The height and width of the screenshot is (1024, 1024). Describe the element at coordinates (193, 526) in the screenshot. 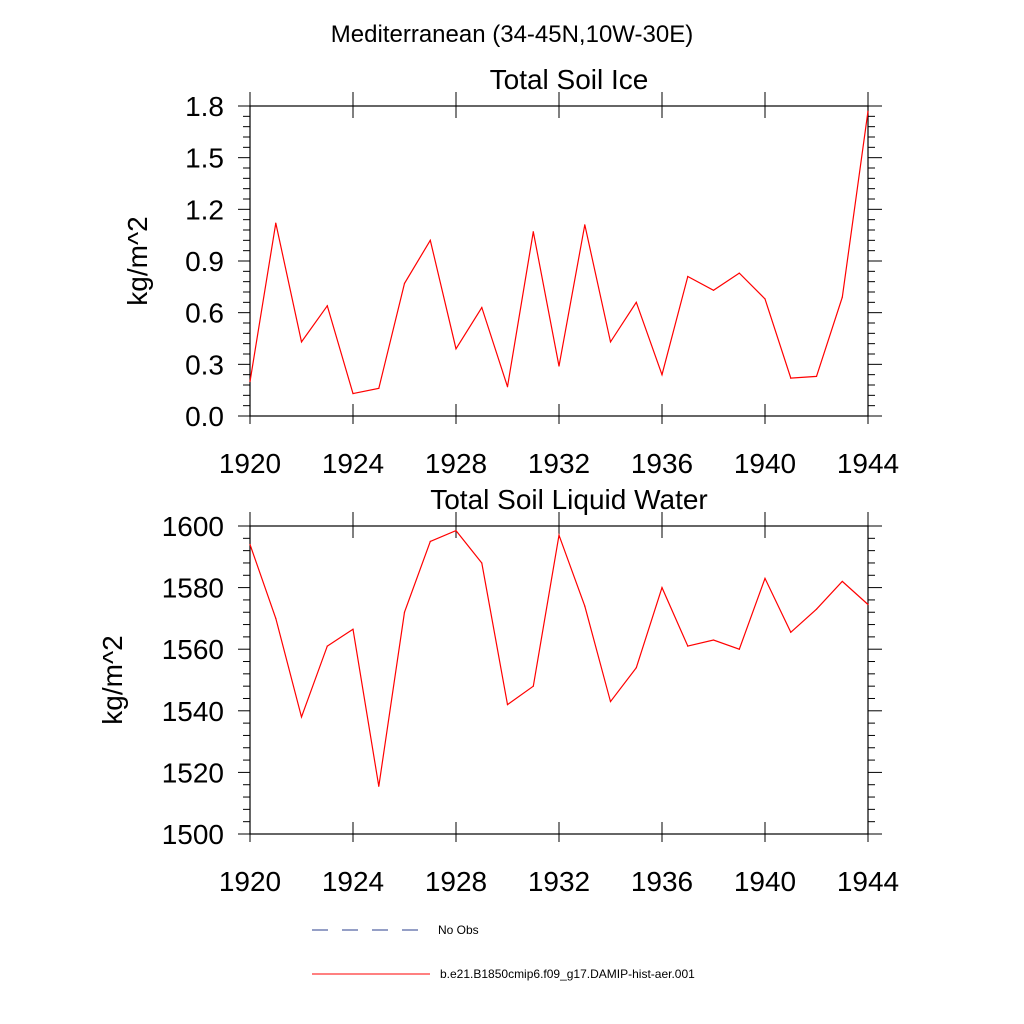

I see `y-tick-label: 1600` at that location.